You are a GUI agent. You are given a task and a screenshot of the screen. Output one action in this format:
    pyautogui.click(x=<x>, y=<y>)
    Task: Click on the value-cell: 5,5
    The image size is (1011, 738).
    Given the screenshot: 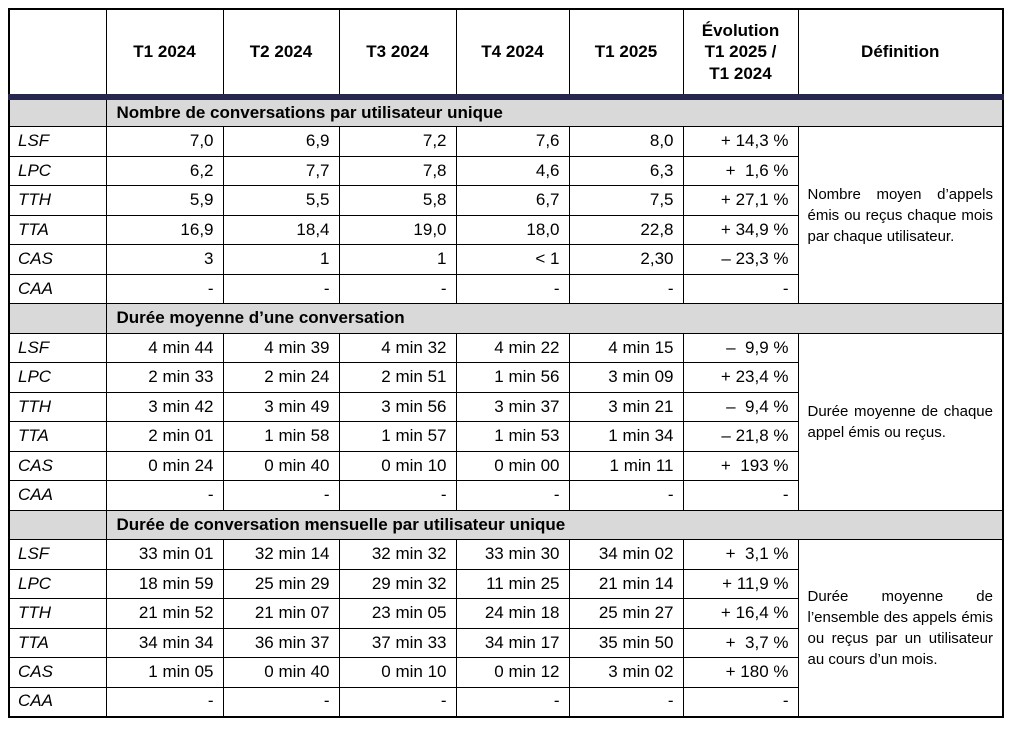 What is the action you would take?
    pyautogui.click(x=281, y=200)
    